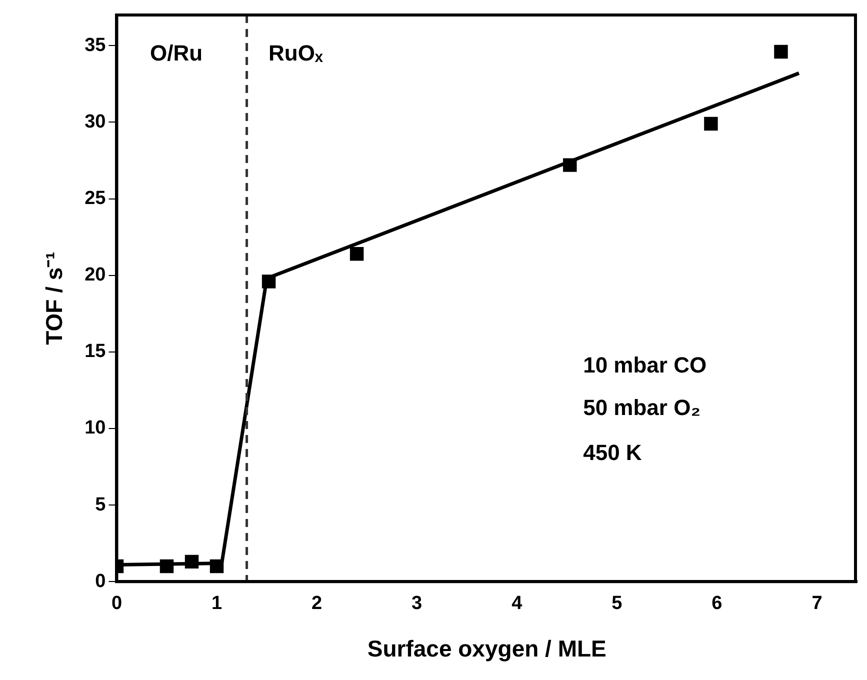  I want to click on x-tick-label: 6, so click(717, 603).